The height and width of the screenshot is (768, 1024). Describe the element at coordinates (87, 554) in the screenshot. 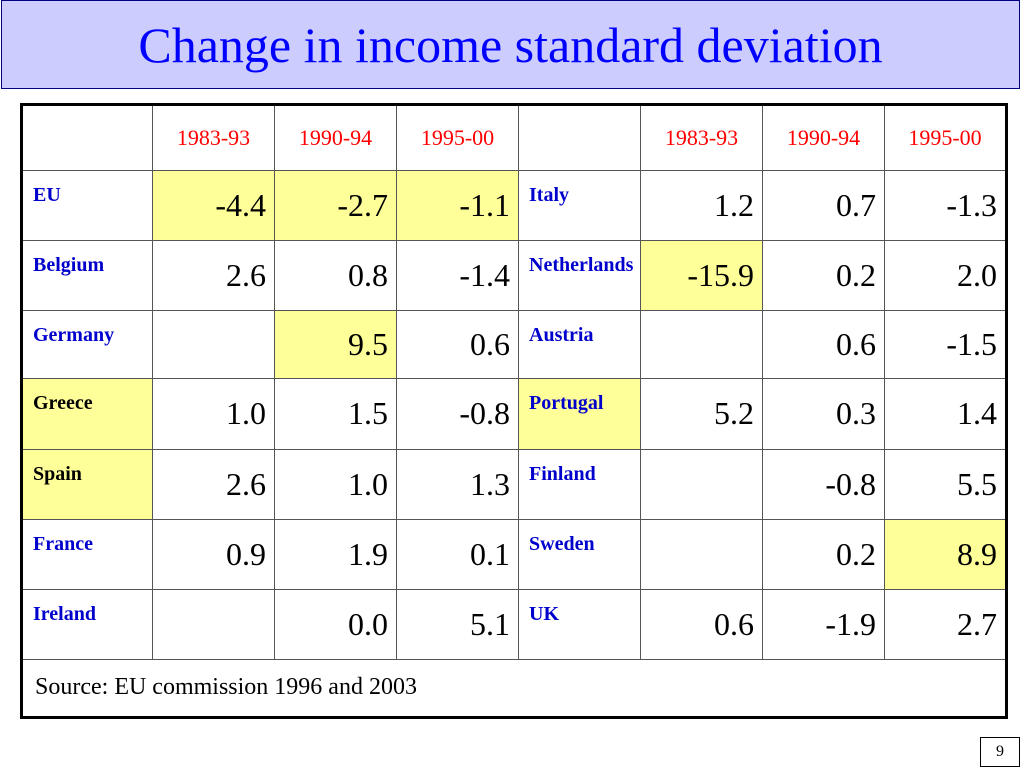

I see `country-name: France` at that location.